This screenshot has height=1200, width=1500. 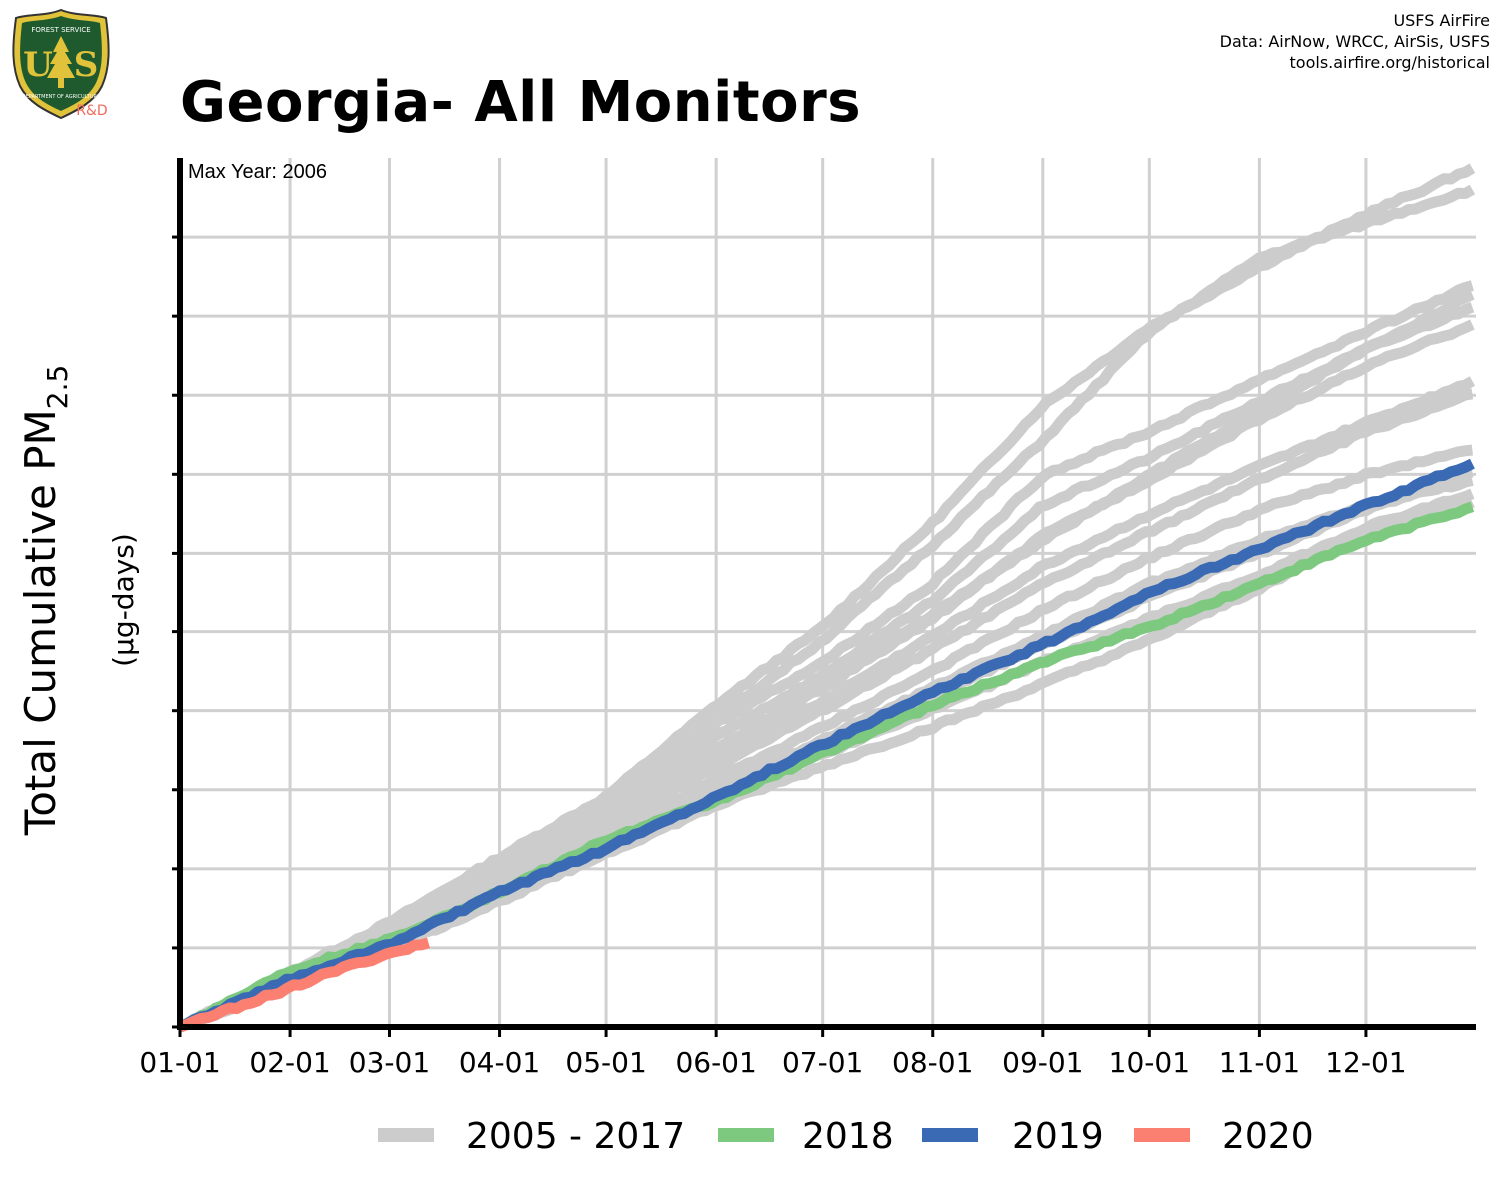 I want to click on logo-letter-s: S, so click(x=86, y=65).